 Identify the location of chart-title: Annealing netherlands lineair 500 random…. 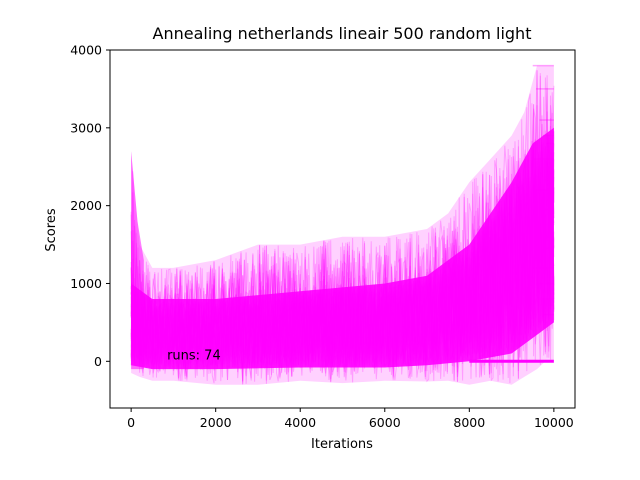
(342, 33).